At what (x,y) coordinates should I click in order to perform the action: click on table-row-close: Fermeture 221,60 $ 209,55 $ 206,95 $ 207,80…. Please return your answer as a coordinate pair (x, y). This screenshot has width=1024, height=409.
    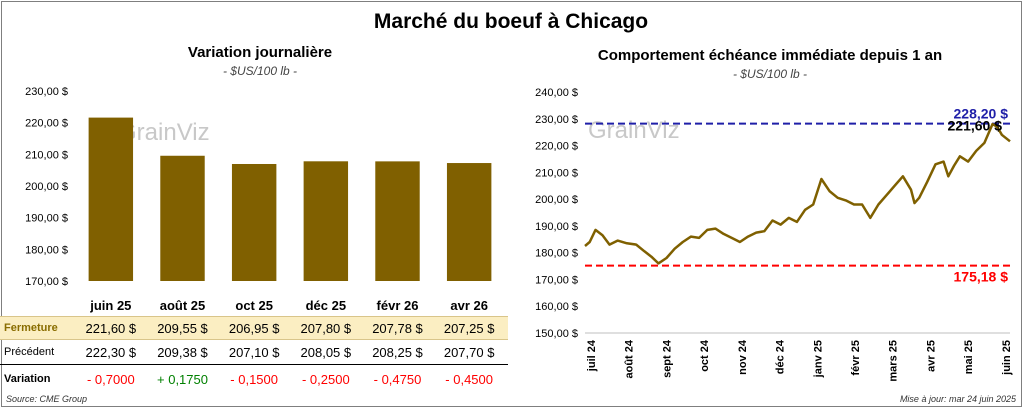
    Looking at the image, I should click on (254, 328).